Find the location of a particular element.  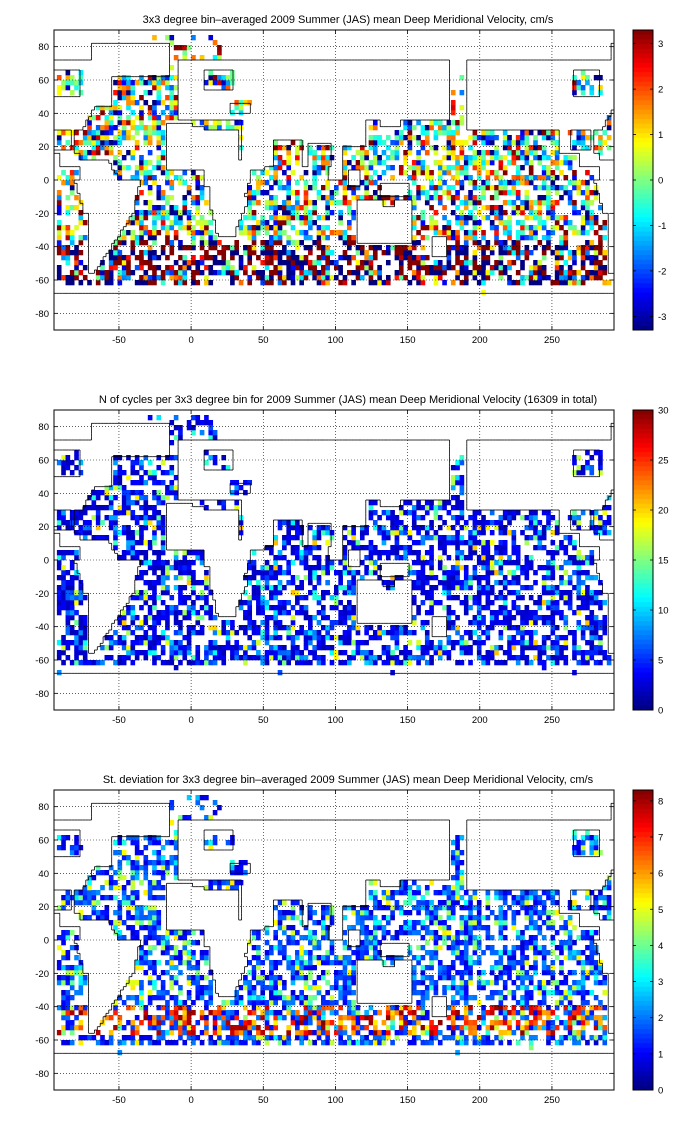

x-tick-label: 200 is located at coordinates (480, 340).